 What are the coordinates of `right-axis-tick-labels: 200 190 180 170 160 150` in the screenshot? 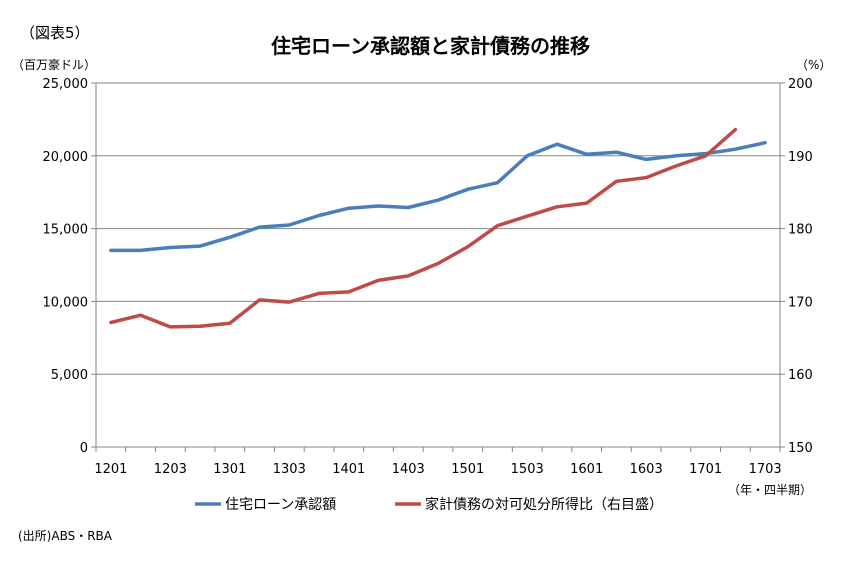 It's located at (800, 266).